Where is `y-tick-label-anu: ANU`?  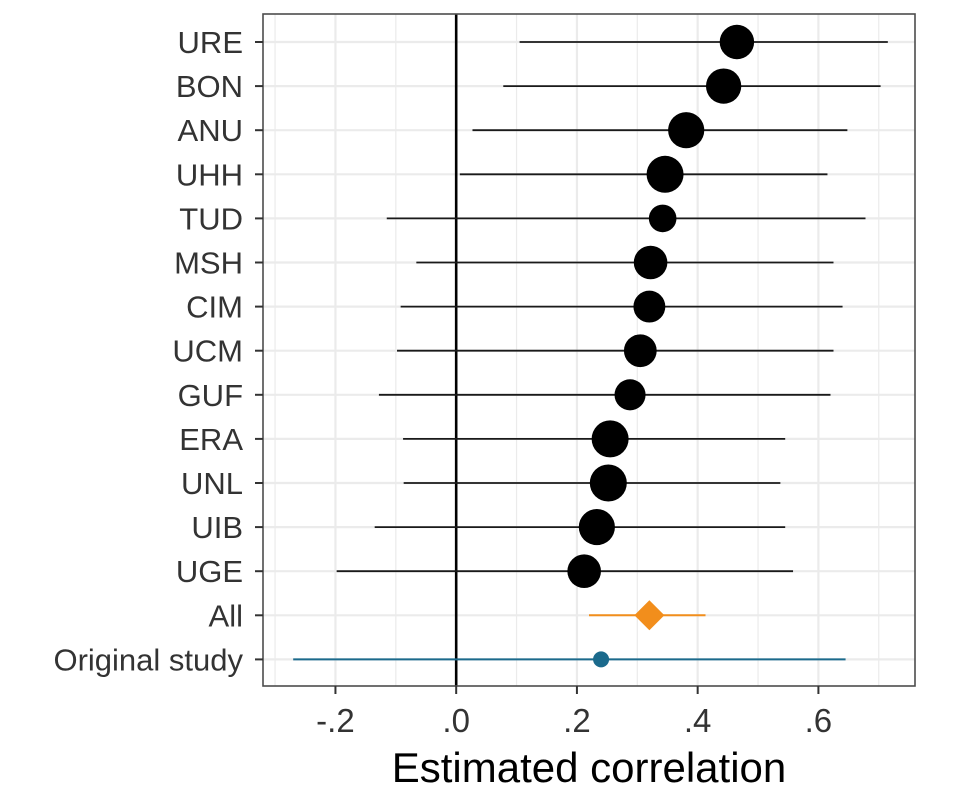 y-tick-label-anu: ANU is located at coordinates (210, 130).